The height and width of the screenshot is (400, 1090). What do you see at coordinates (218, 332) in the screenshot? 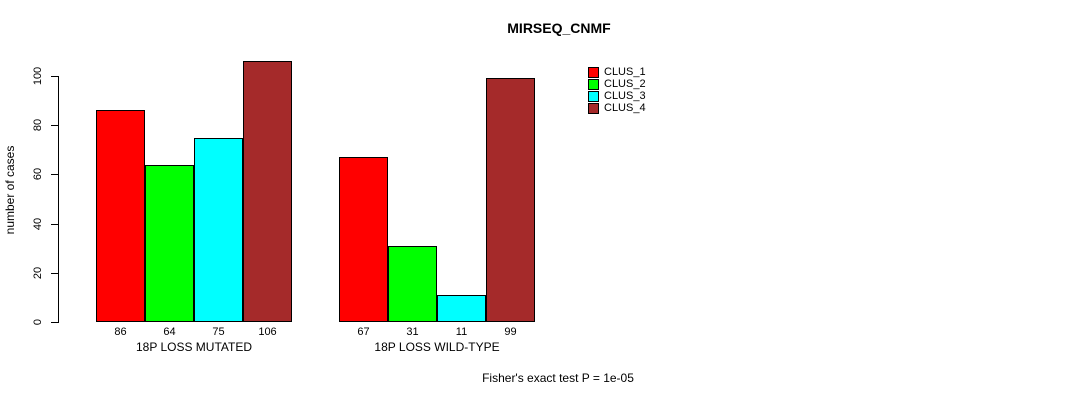
I see `bar-value-label: 75` at bounding box center [218, 332].